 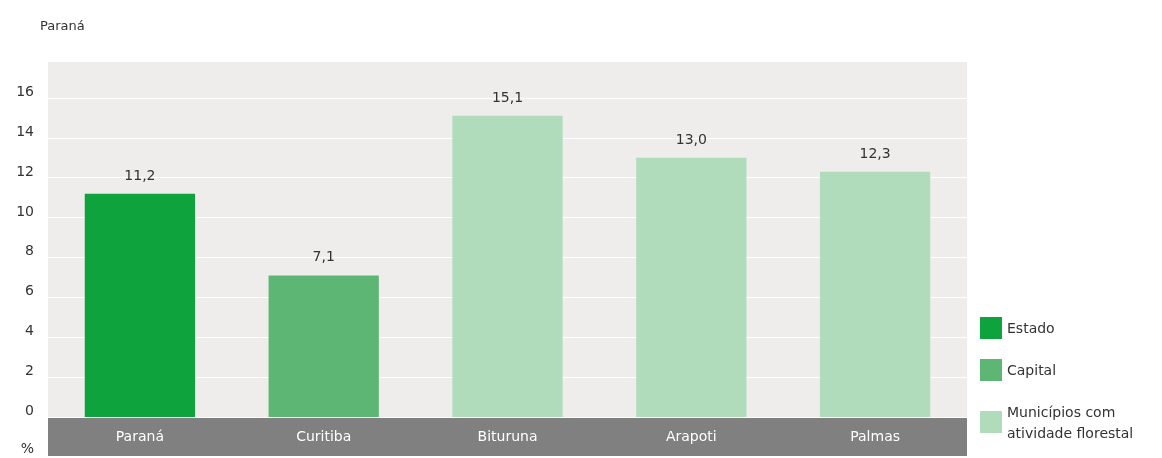 What do you see at coordinates (875, 152) in the screenshot?
I see `text: 12,3` at bounding box center [875, 152].